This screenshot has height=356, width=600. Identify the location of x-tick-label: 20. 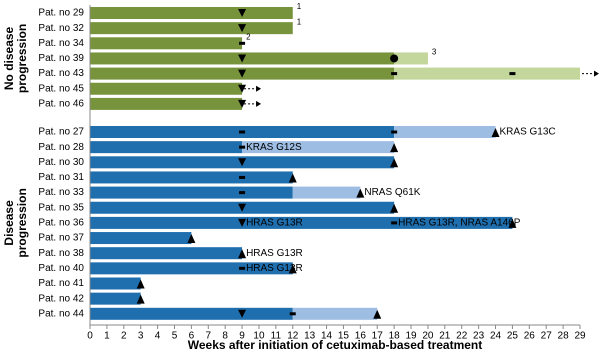
(428, 336).